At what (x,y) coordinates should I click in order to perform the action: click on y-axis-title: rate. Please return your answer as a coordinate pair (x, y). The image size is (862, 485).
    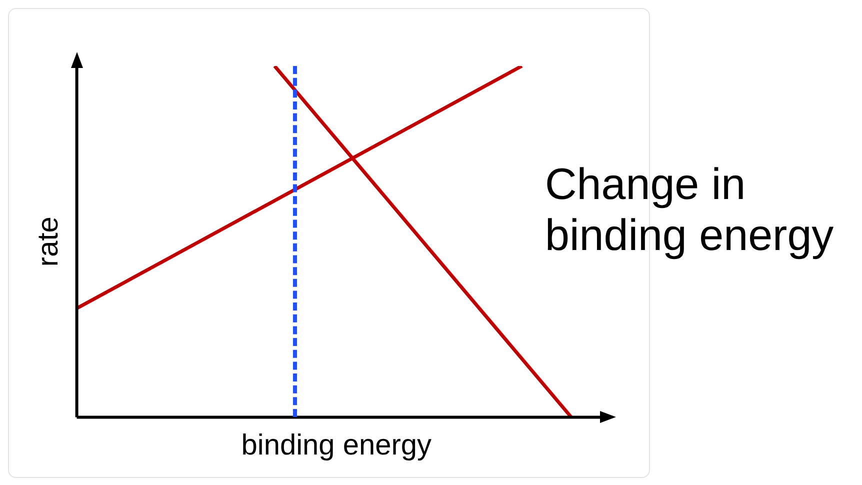
    Looking at the image, I should click on (48, 241).